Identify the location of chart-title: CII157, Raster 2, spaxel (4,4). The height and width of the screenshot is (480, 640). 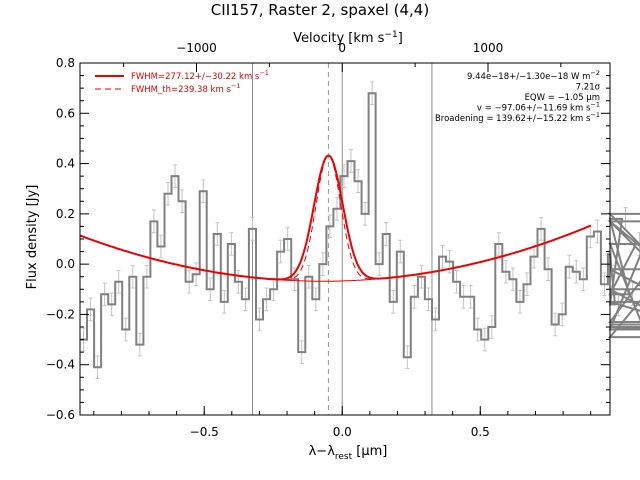
(320, 10).